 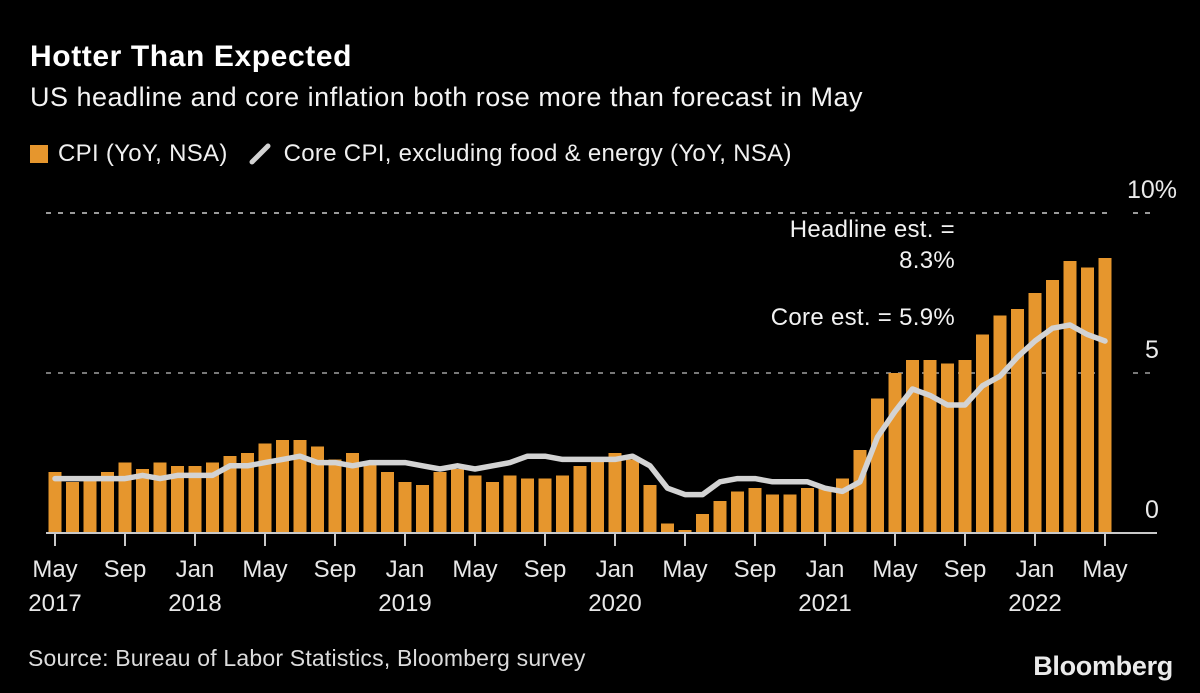 I want to click on bar-Dec-2018, so click(x=387, y=502).